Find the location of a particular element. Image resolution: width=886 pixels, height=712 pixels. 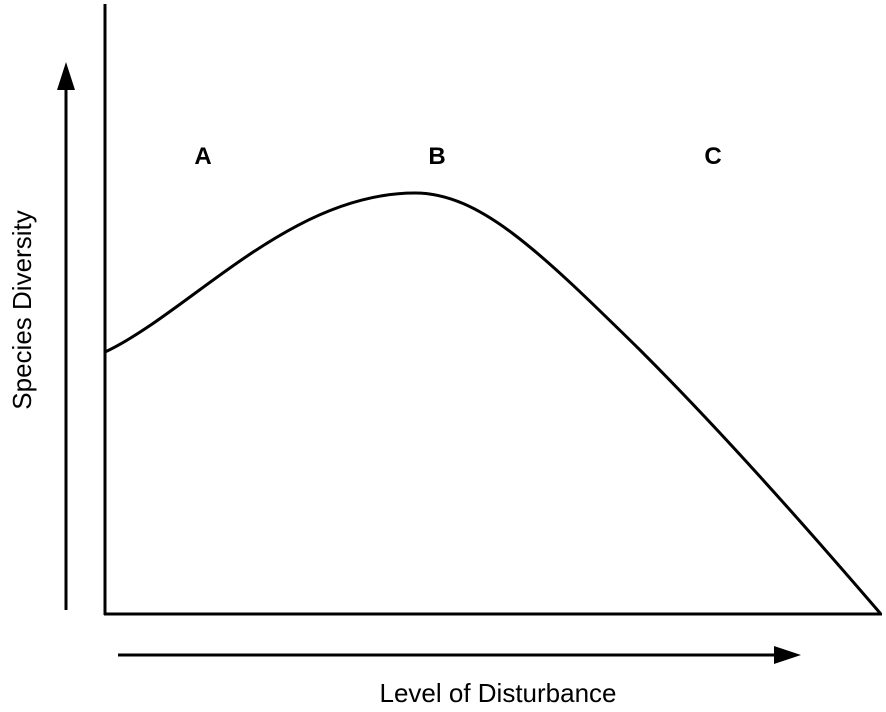

x-axis-label: Level of Disturbance is located at coordinates (497, 693).